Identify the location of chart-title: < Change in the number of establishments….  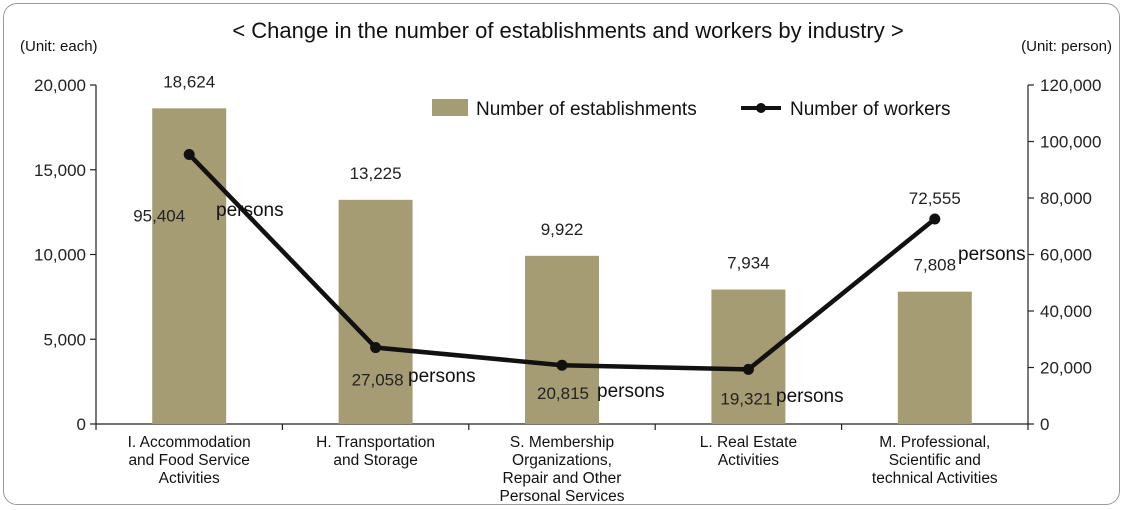
(567, 30).